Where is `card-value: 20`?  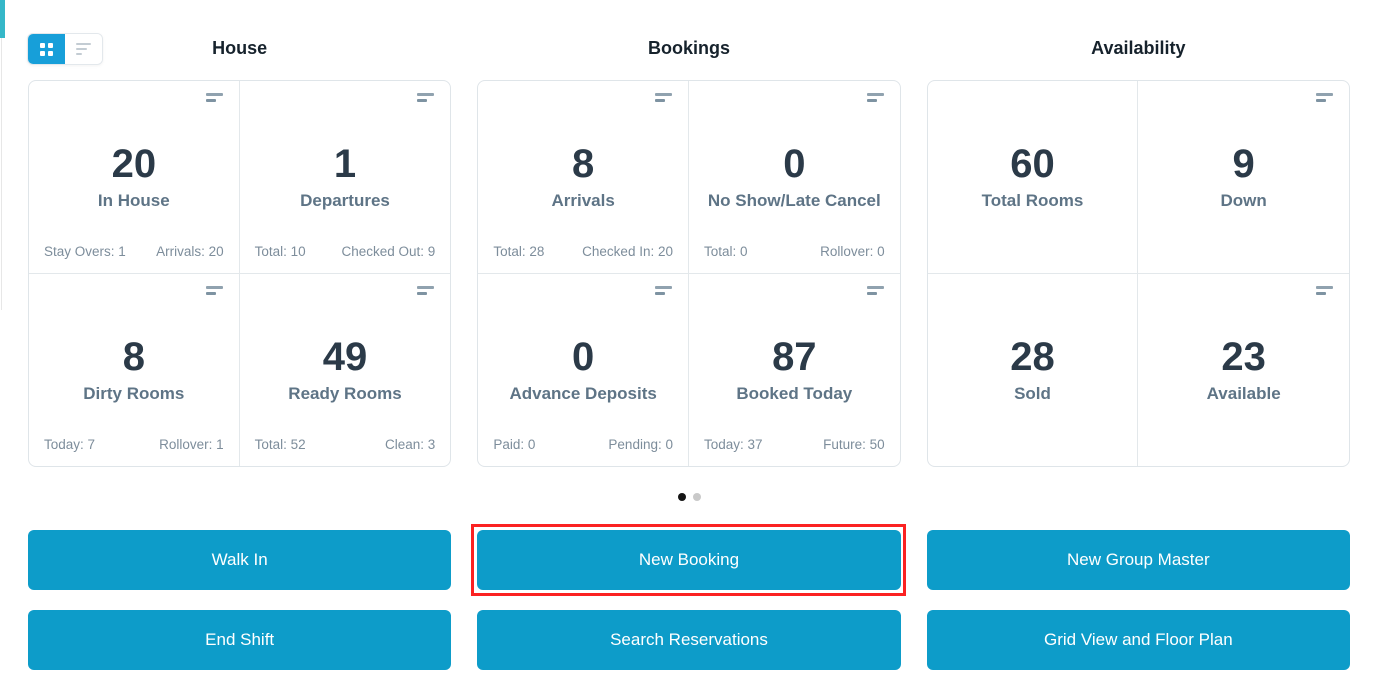 card-value: 20 is located at coordinates (134, 164).